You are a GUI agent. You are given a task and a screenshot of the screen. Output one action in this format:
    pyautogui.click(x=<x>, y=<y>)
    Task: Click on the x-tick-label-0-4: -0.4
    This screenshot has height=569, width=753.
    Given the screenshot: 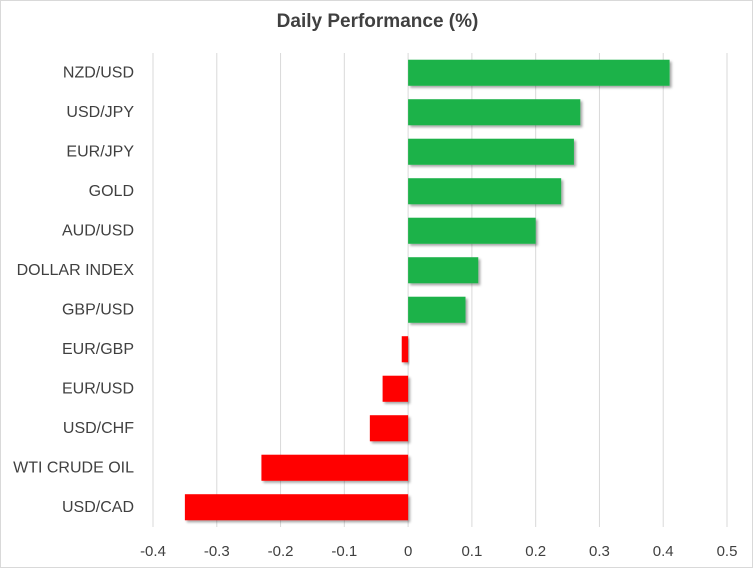 What is the action you would take?
    pyautogui.click(x=153, y=551)
    